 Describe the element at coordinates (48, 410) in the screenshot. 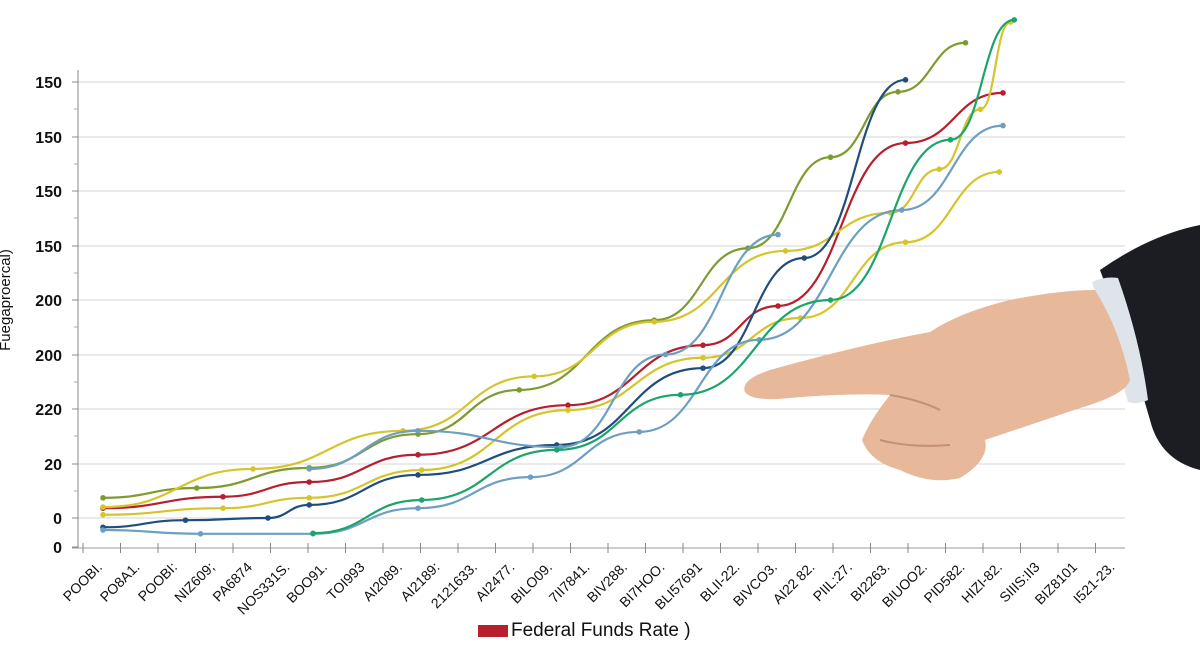

I see `y-tick-label: 220` at that location.